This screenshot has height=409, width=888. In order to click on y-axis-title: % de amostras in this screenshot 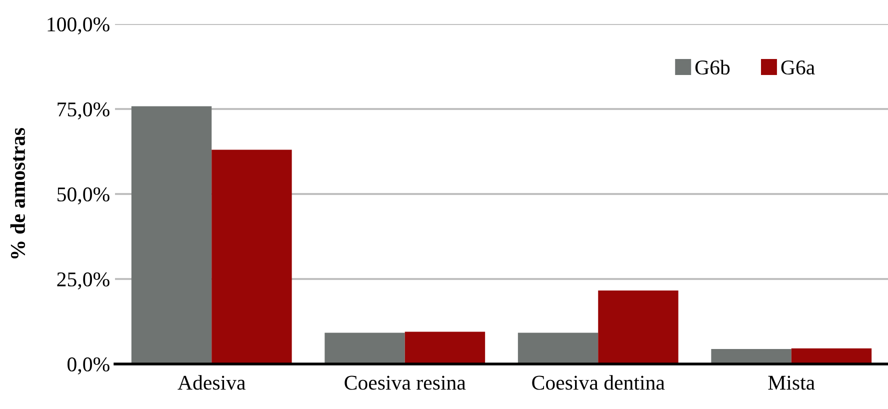, I will do `click(18, 193)`.